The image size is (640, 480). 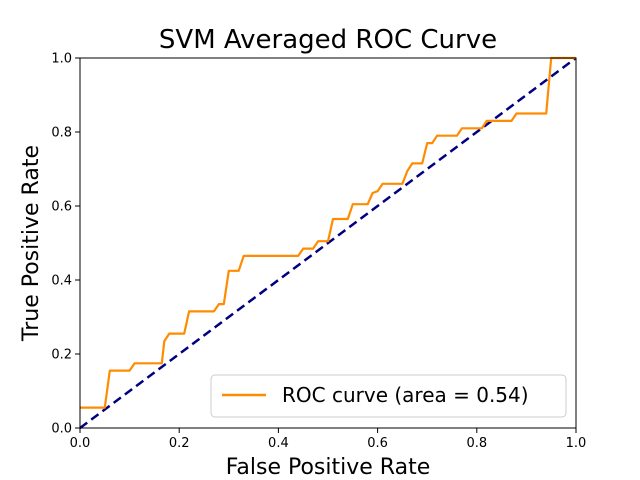 I want to click on legend-box, so click(x=388, y=396).